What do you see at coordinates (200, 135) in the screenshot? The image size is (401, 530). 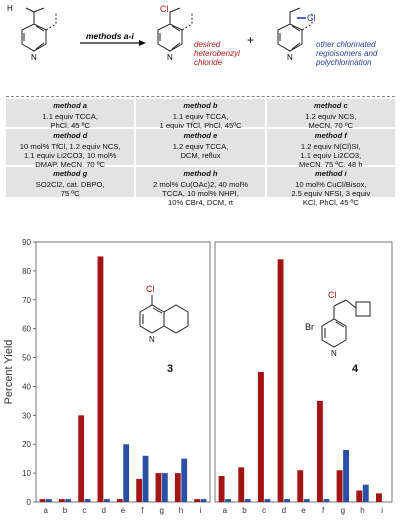 I see `method-name: method e` at bounding box center [200, 135].